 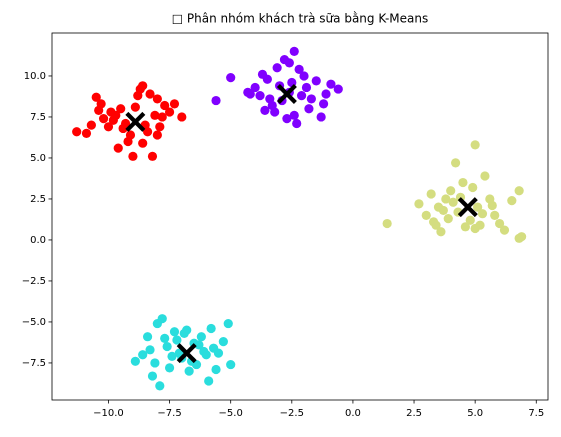 What do you see at coordinates (353, 413) in the screenshot?
I see `x-tick-label: 0.0` at bounding box center [353, 413].